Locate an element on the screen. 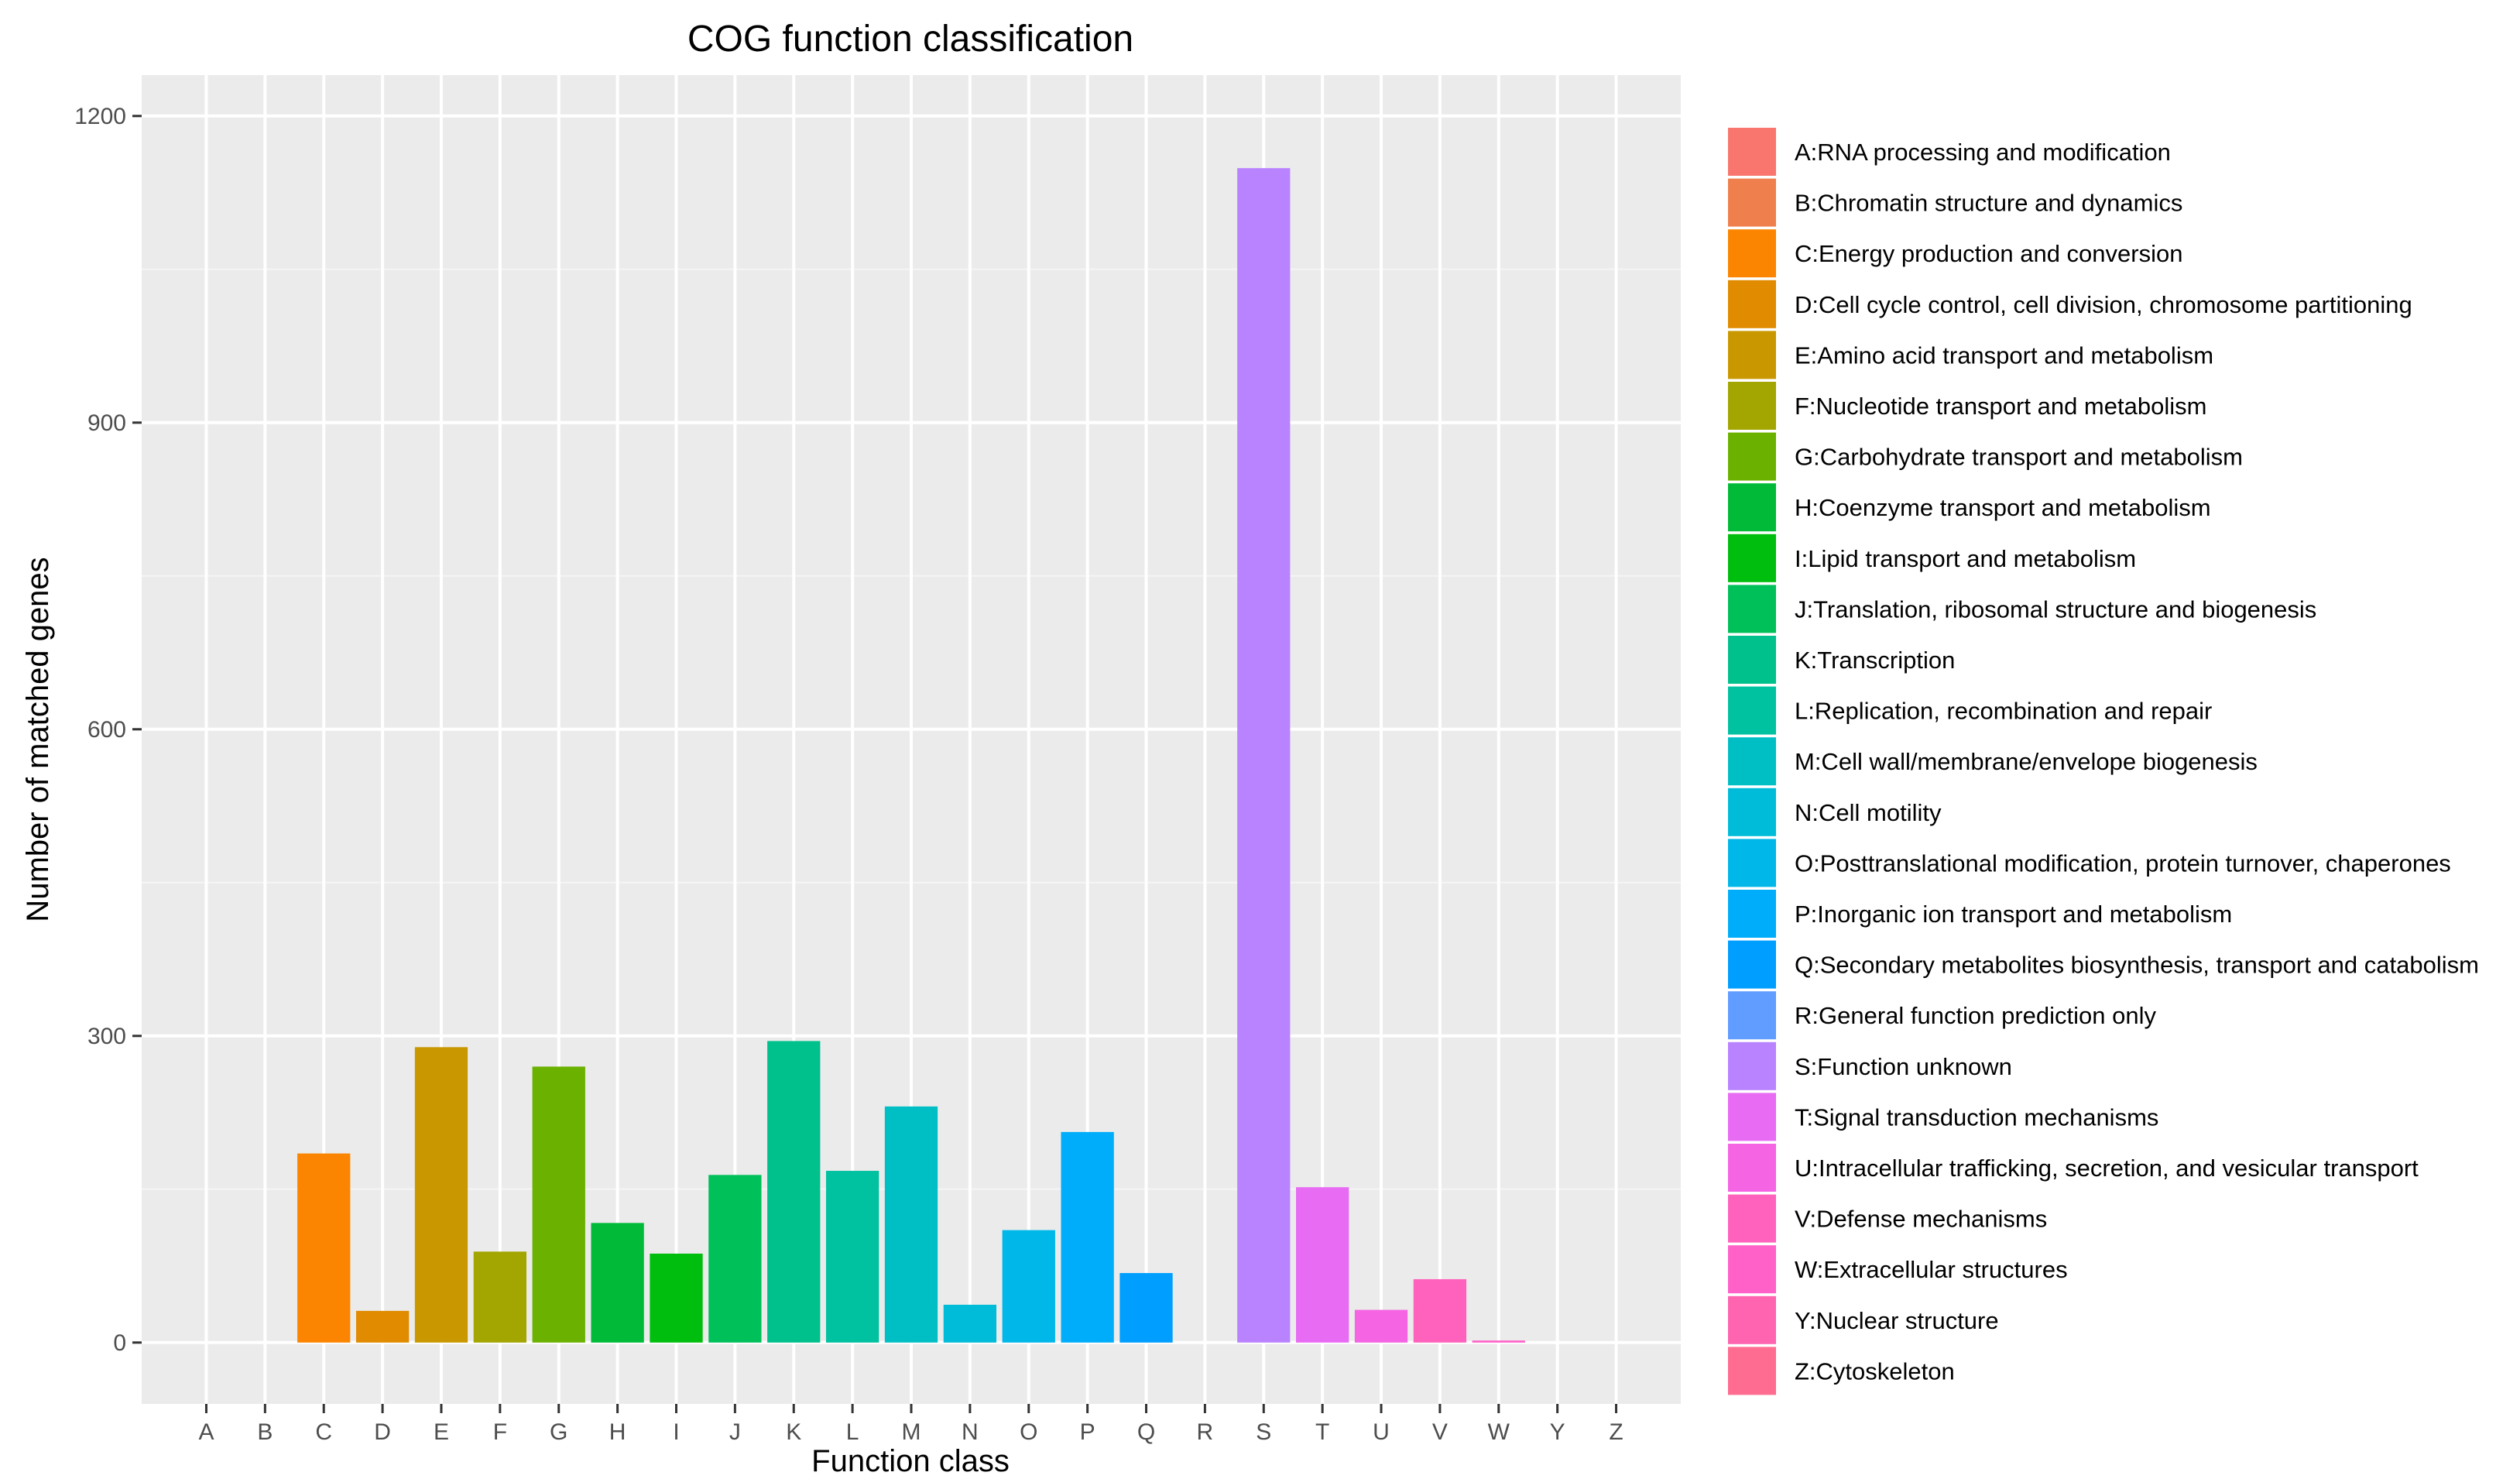 This screenshot has width=2520, height=1479. x-tick-label: I is located at coordinates (676, 1432).